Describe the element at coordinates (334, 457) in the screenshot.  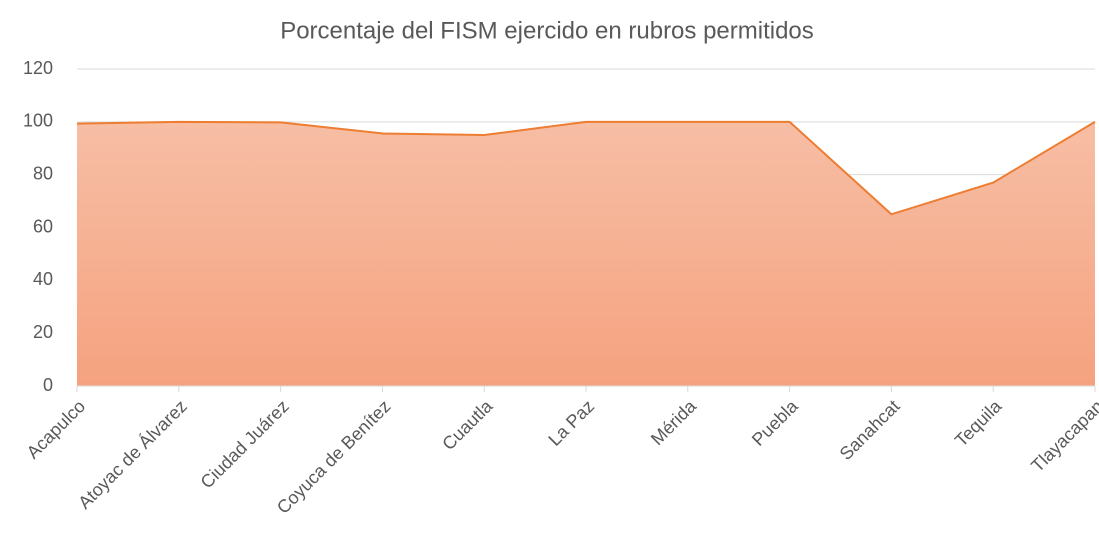
I see `x-tick-label: Coyuca de Benítez` at that location.